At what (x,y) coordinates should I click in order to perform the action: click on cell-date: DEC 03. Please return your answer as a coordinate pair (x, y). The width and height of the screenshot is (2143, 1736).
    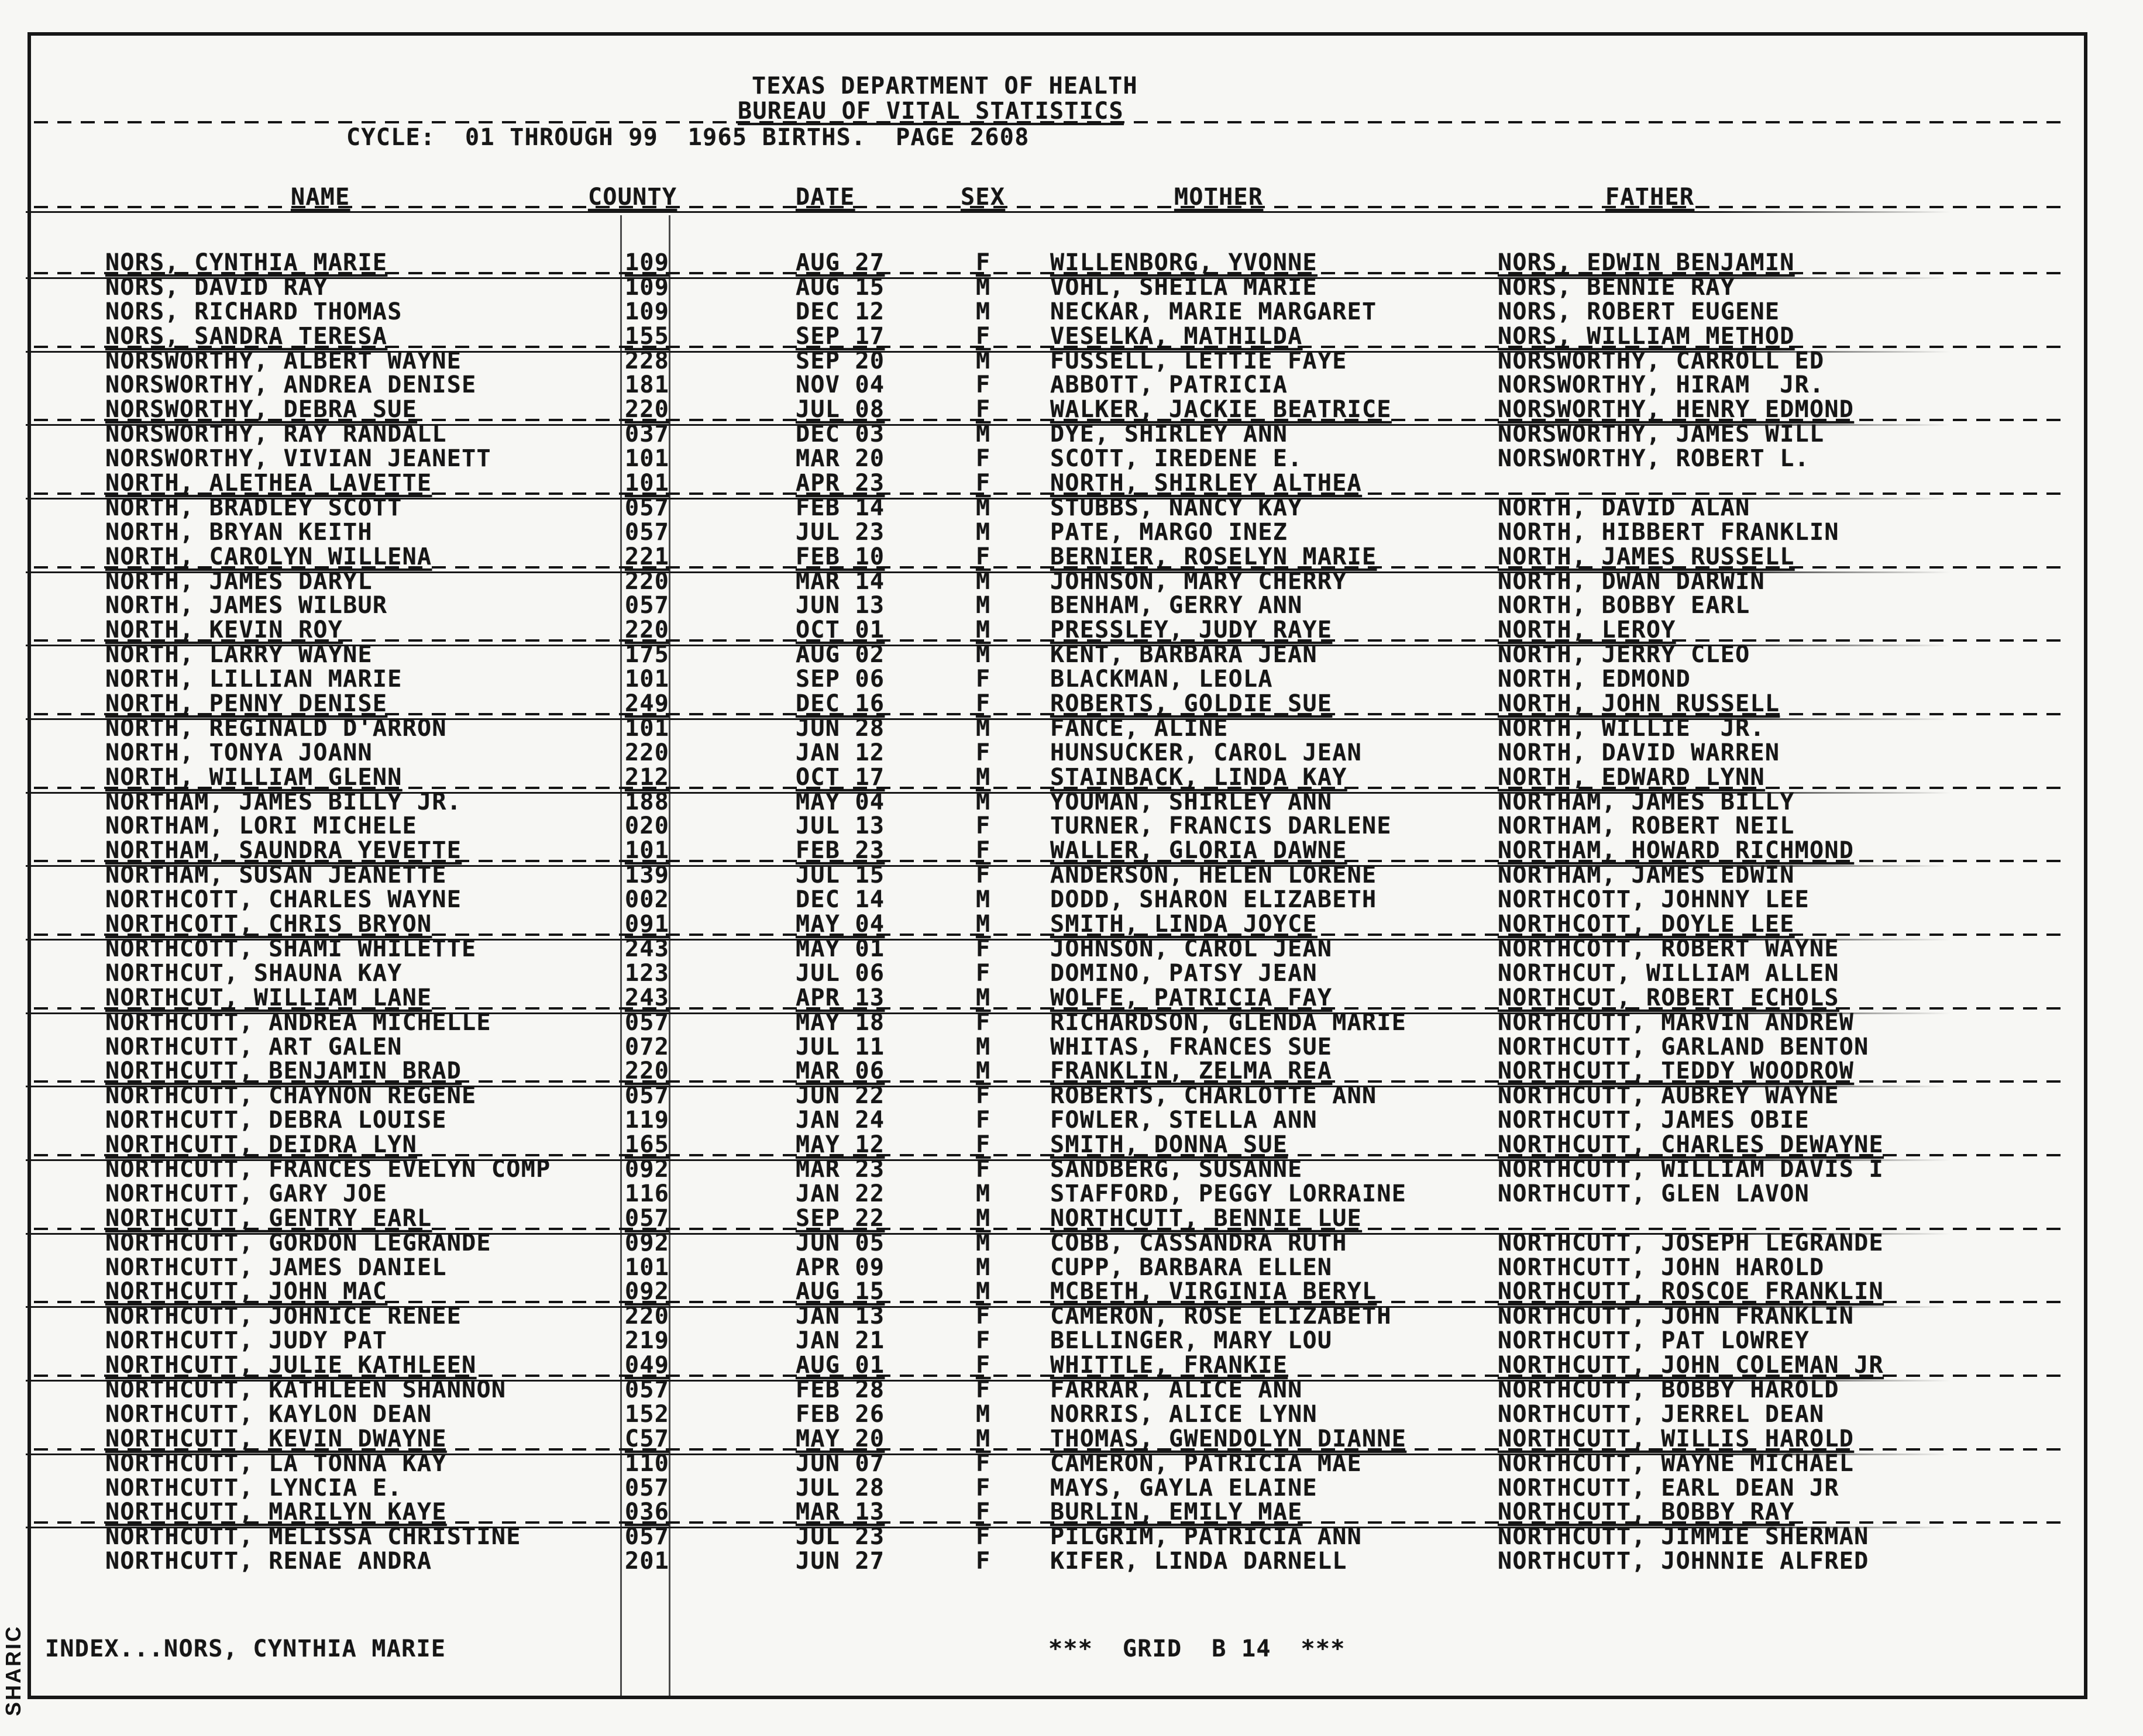
    Looking at the image, I should click on (841, 434).